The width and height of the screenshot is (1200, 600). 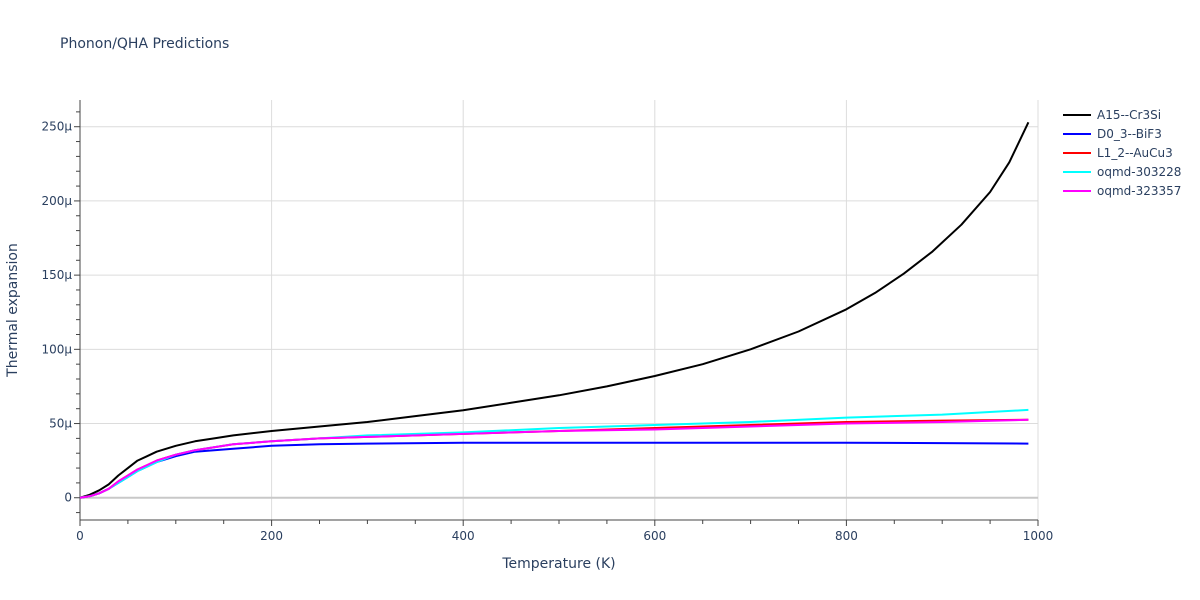 I want to click on x-tick-label: 600, so click(x=654, y=536).